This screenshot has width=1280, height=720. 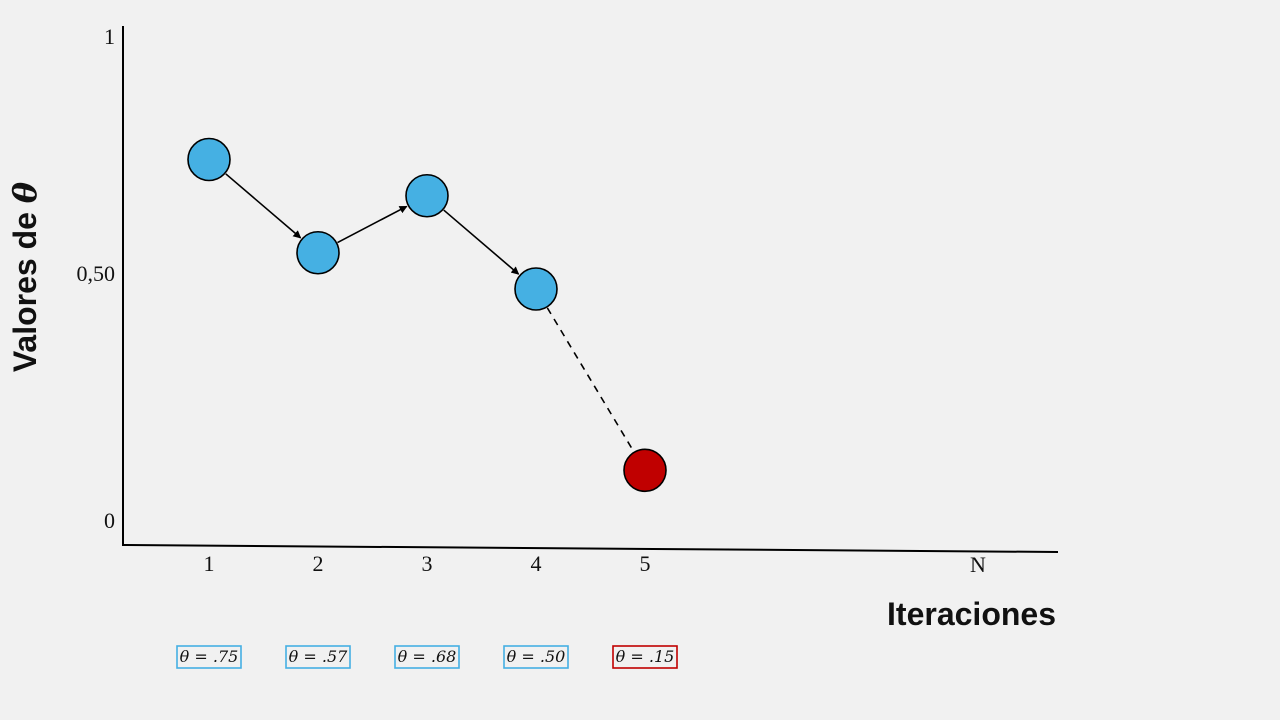 I want to click on value-box-label-1: θ = .75, so click(x=209, y=656).